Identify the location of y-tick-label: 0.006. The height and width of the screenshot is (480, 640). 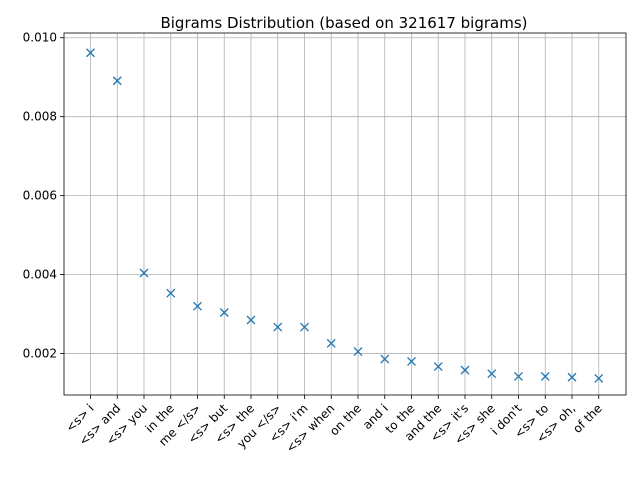
(40, 196).